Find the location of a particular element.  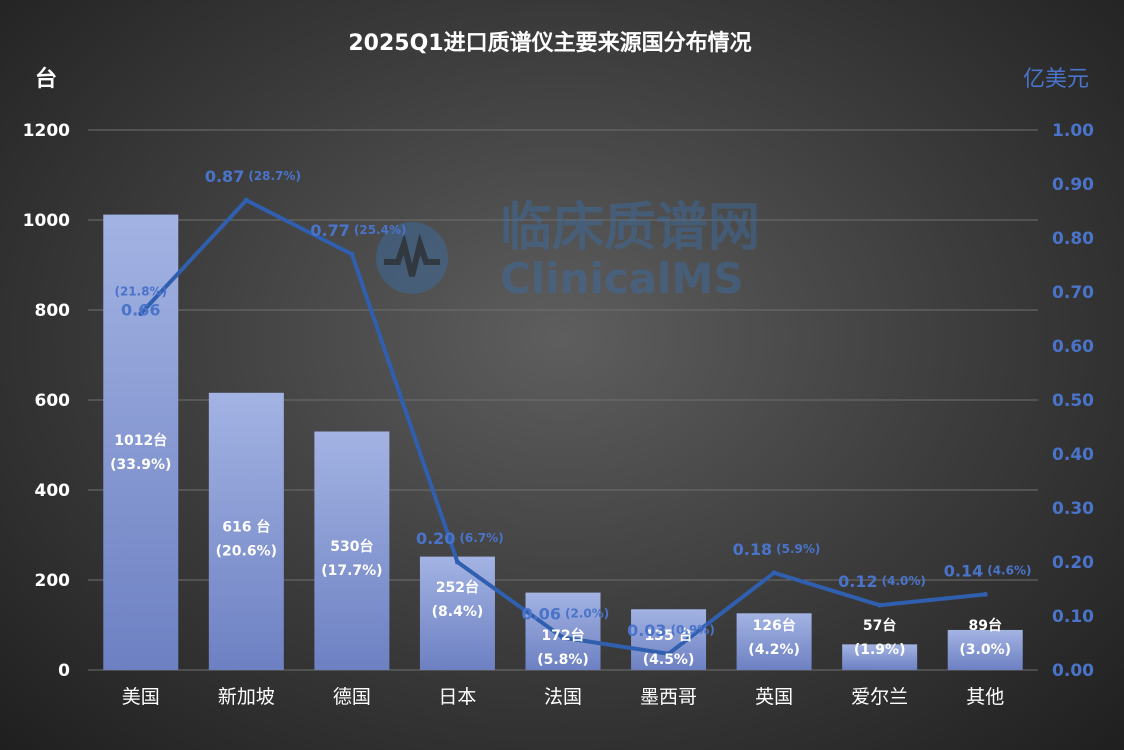

right-tick-label: 1.00 is located at coordinates (1073, 131).